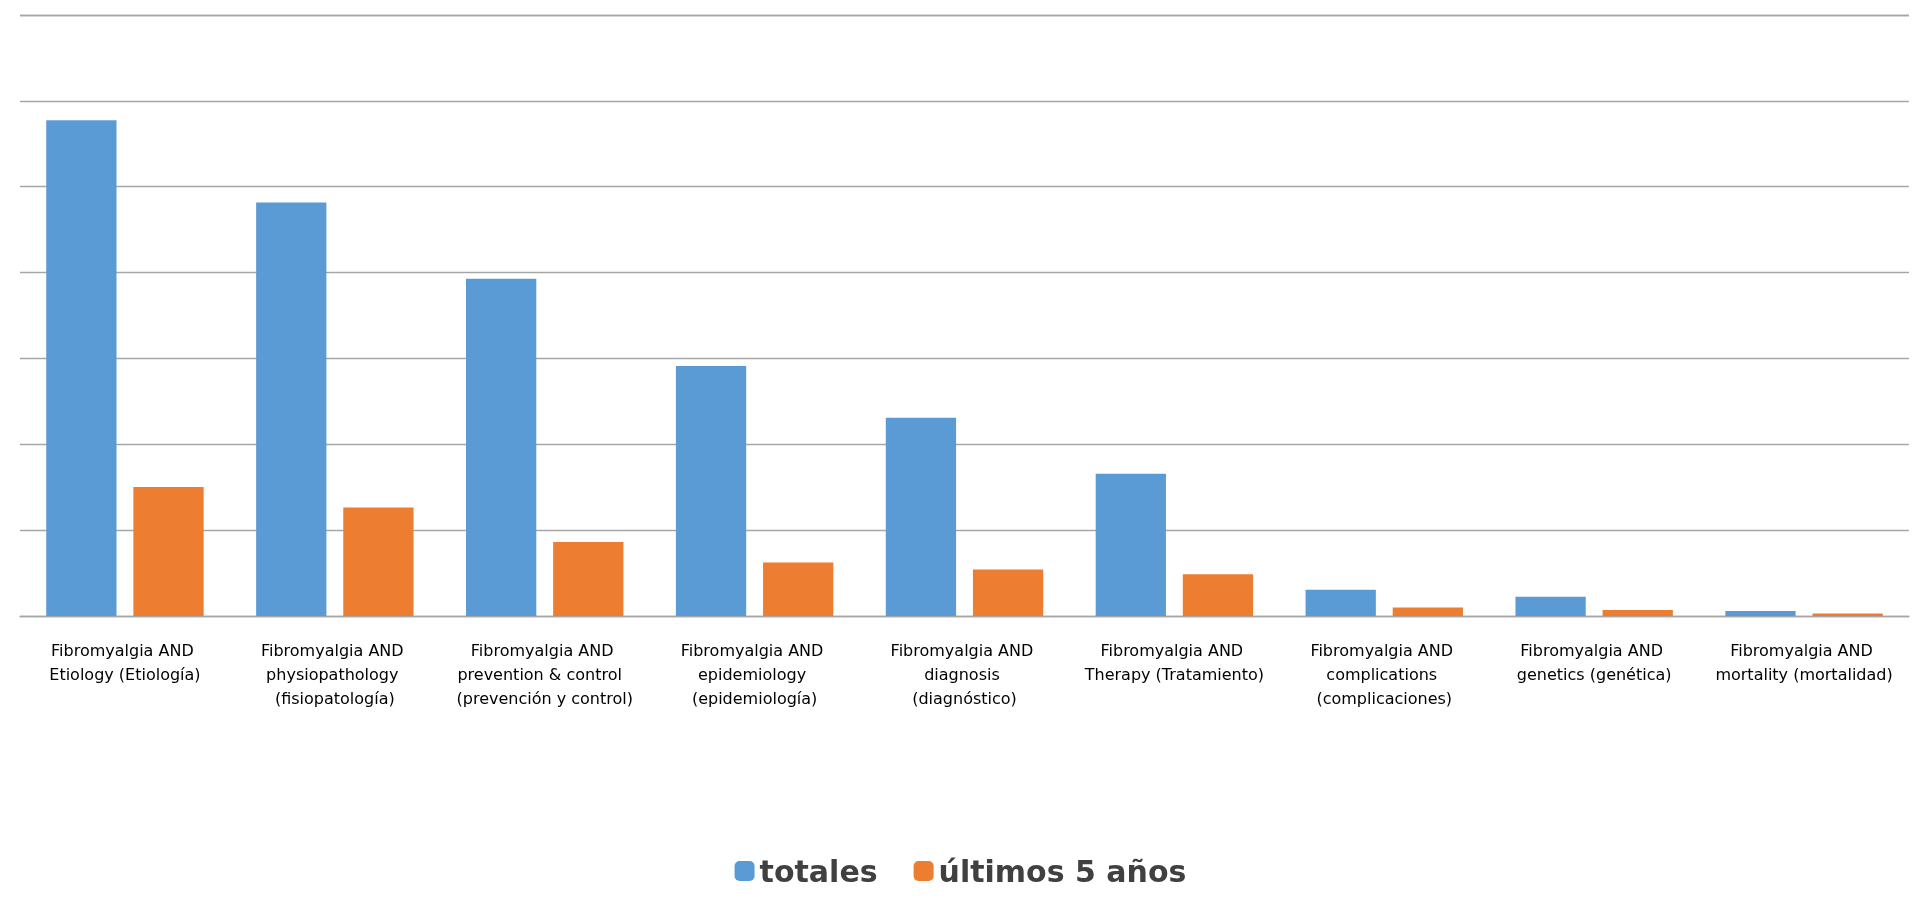 This screenshot has width=1921, height=901. Describe the element at coordinates (544, 674) in the screenshot. I see `x-tick-label: Fibromyalgia AND prevention & control (prevención y control)` at that location.